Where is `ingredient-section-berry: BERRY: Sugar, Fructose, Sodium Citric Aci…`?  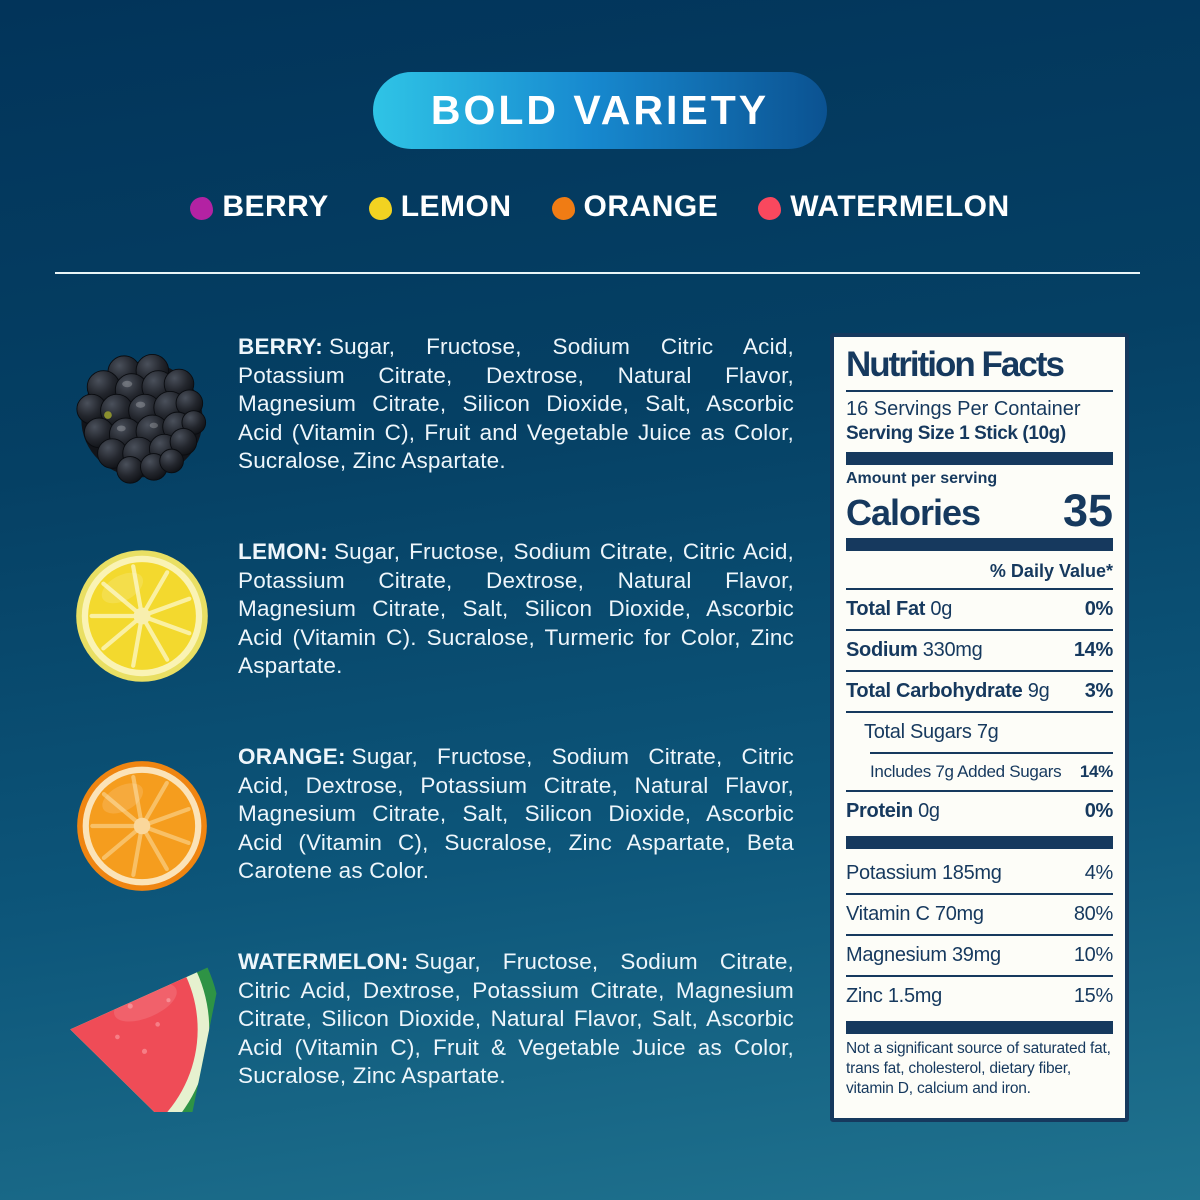 ingredient-section-berry: BERRY: Sugar, Fructose, Sodium Citric Aci… is located at coordinates (420, 435).